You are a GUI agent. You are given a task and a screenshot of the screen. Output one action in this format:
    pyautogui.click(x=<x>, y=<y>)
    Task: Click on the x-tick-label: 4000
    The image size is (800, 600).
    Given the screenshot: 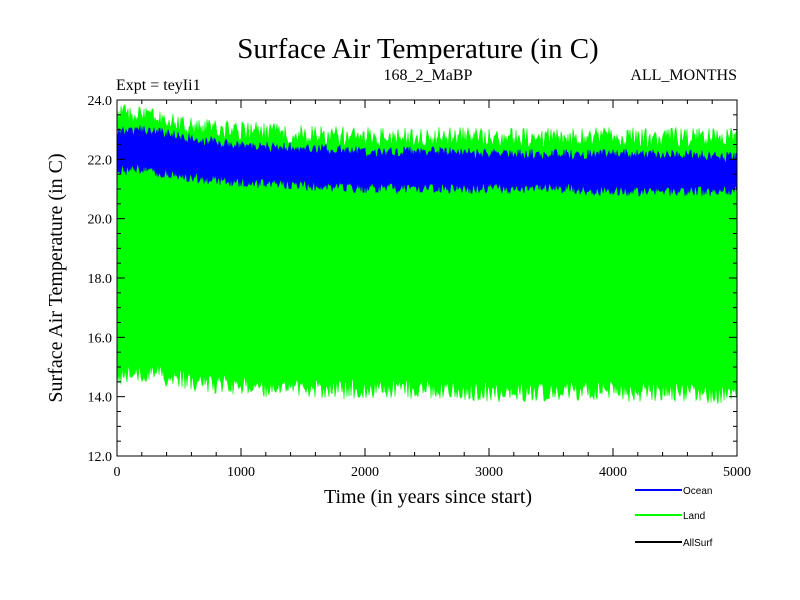 What is the action you would take?
    pyautogui.click(x=613, y=472)
    